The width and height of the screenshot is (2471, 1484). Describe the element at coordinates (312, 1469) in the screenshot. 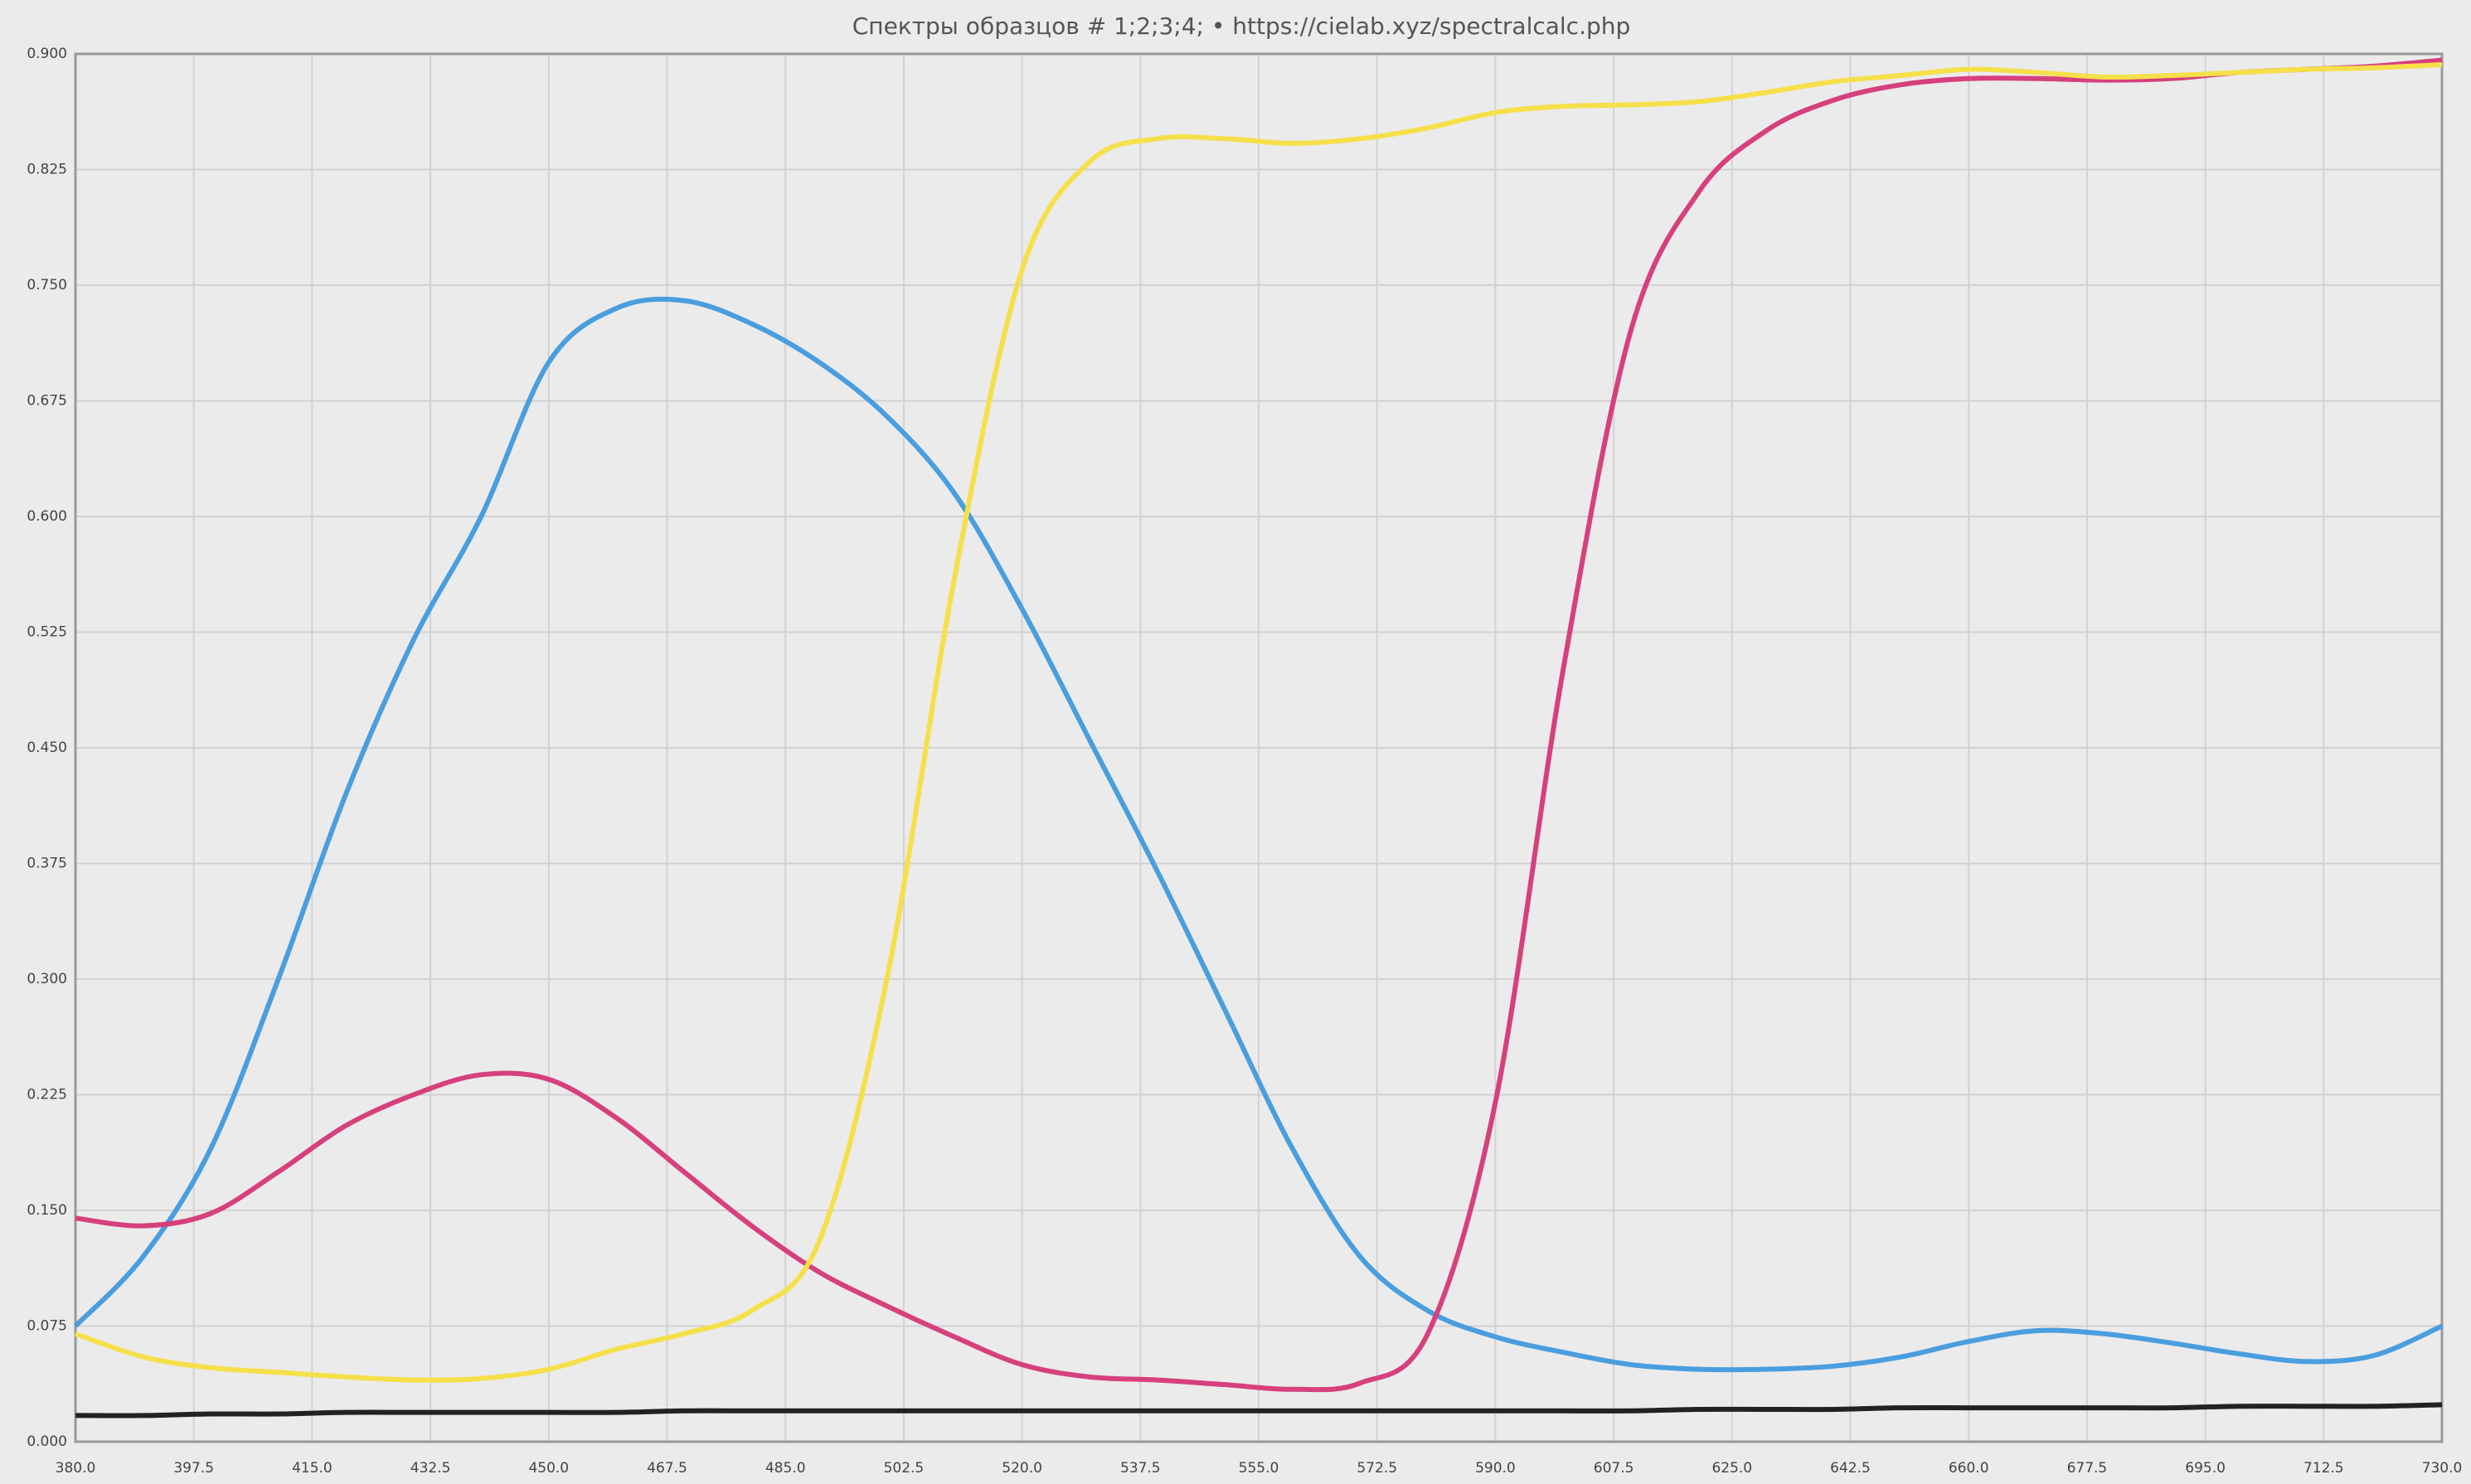

I see `x-tick-label: 415.0` at that location.